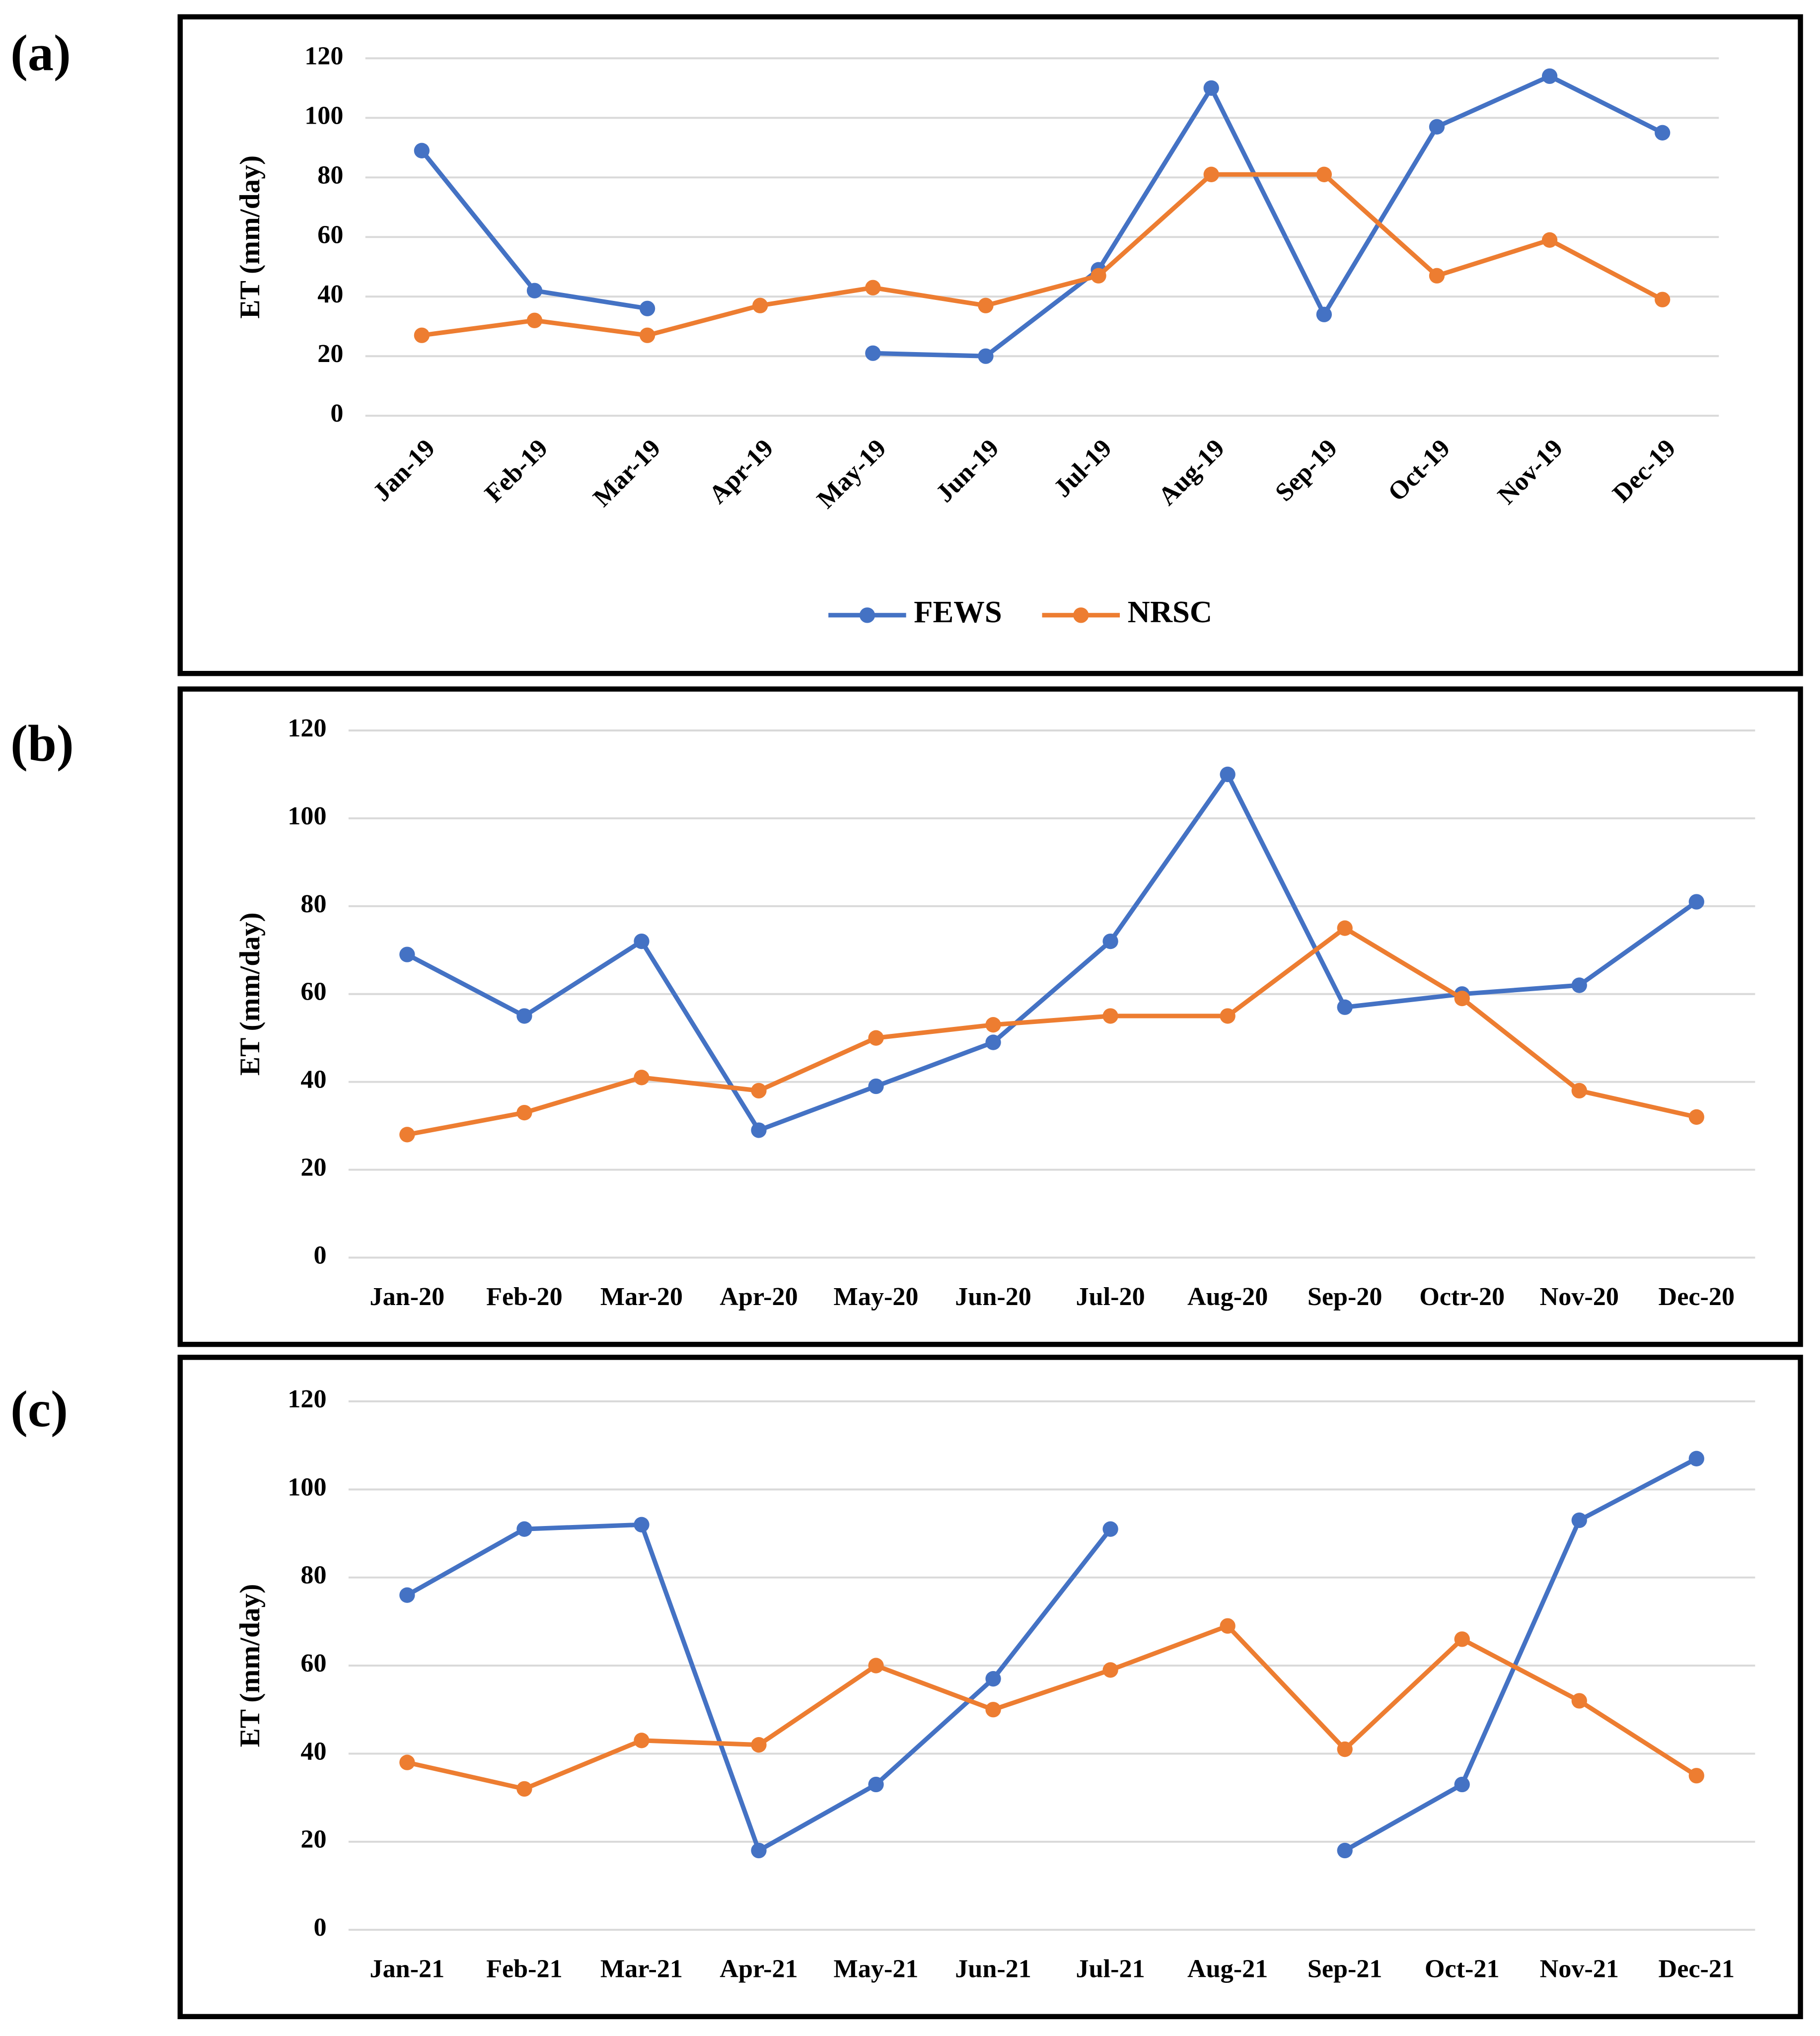  What do you see at coordinates (1462, 1297) in the screenshot?
I see `x-tick-label: Octr-20` at bounding box center [1462, 1297].